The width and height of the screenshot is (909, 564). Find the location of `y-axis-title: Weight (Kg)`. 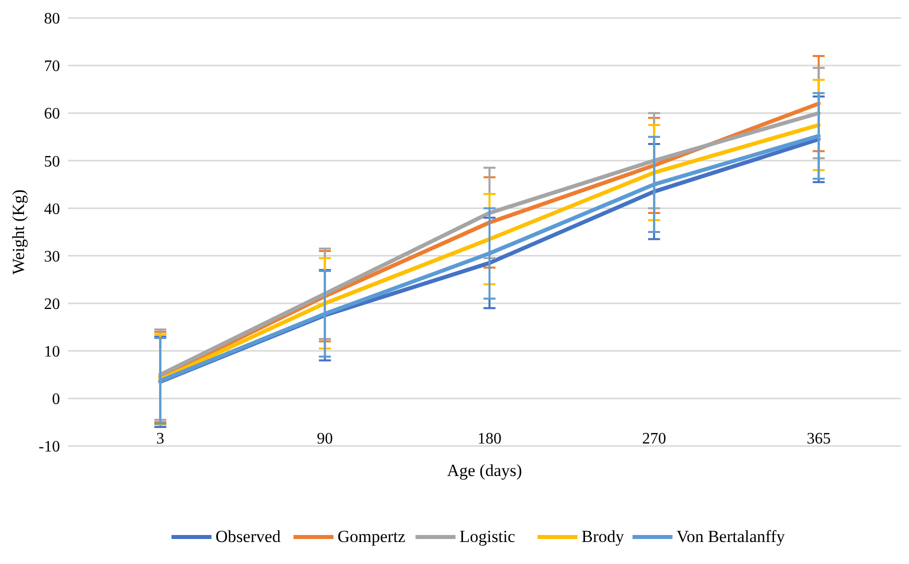

y-axis-title: Weight (Kg) is located at coordinates (18, 232).